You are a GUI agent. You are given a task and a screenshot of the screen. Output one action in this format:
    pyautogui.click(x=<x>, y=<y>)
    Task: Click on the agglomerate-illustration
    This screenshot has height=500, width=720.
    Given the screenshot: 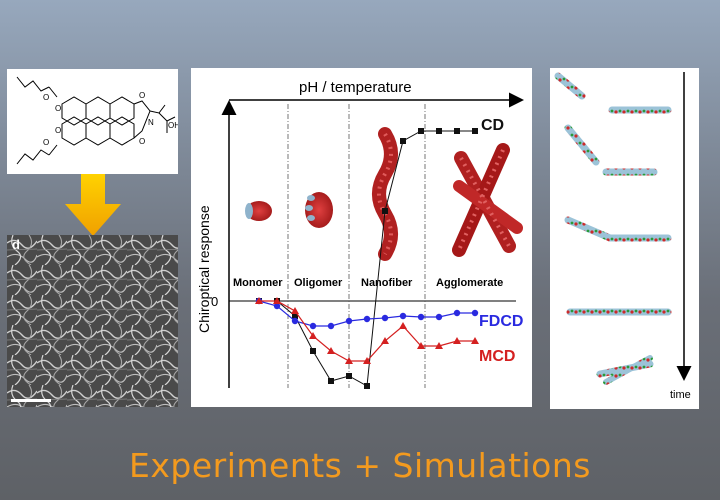 What is the action you would take?
    pyautogui.click(x=487, y=200)
    